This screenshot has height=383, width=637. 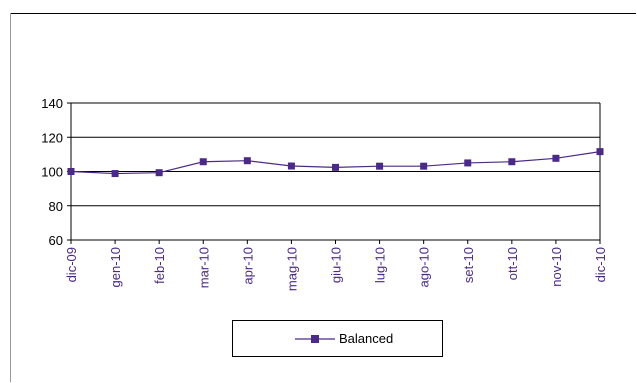 What do you see at coordinates (159, 265) in the screenshot?
I see `x-tick-label-feb-10: feb-10` at bounding box center [159, 265].